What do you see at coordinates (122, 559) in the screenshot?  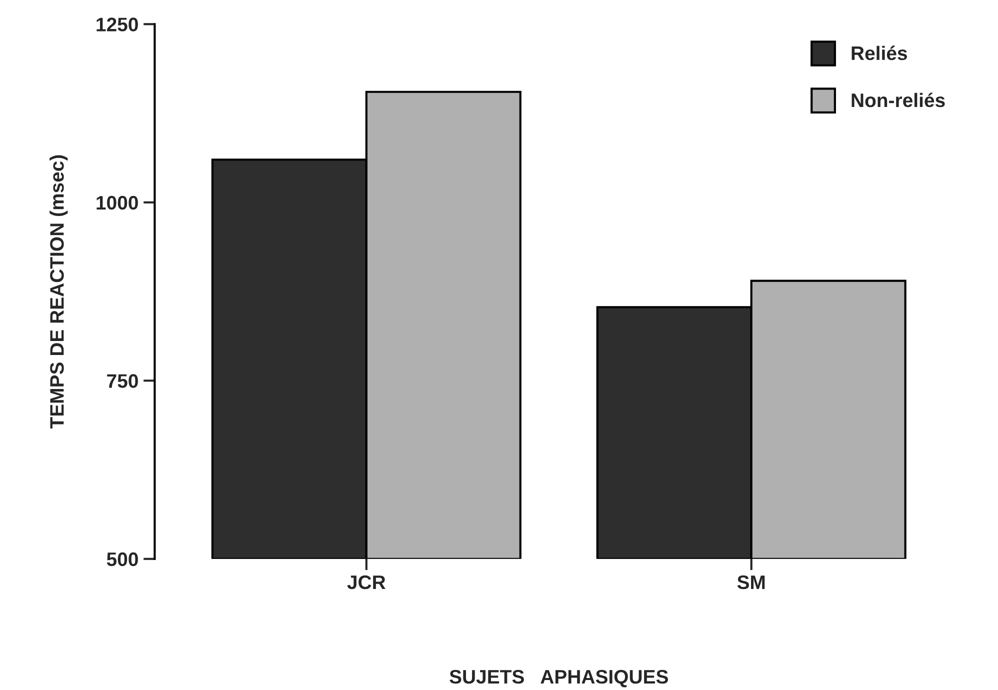 I see `y-tick-label: 500` at bounding box center [122, 559].